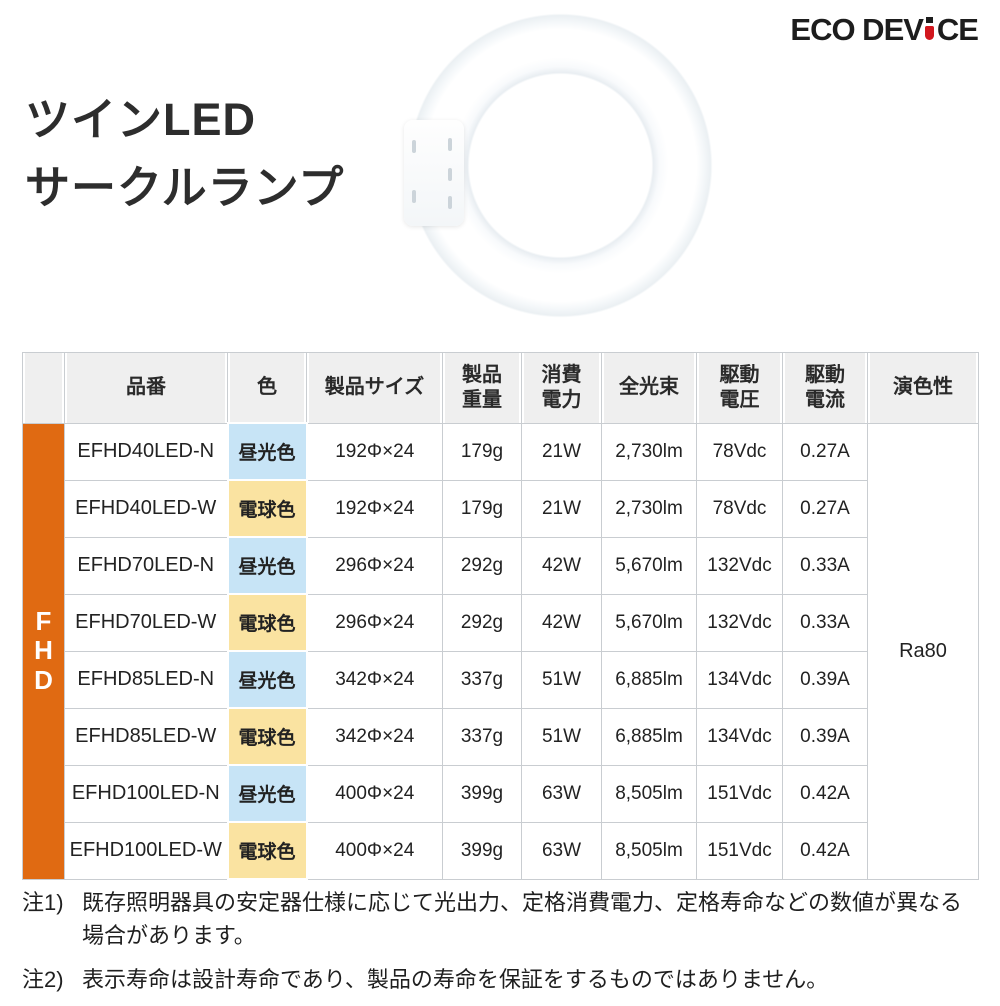  I want to click on logo-i-icon, so click(929, 28).